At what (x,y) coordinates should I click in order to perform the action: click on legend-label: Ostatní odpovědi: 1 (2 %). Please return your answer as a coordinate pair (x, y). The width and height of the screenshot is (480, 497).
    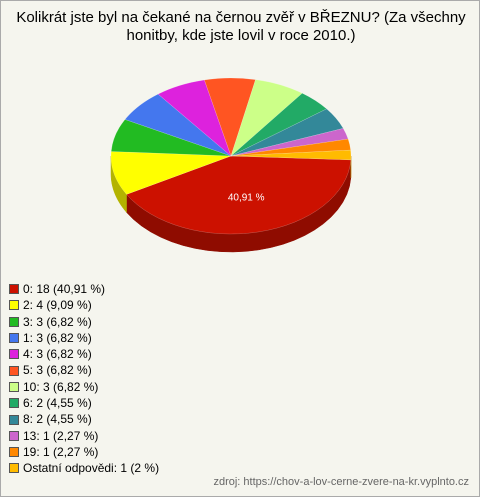
    Looking at the image, I should click on (91, 468).